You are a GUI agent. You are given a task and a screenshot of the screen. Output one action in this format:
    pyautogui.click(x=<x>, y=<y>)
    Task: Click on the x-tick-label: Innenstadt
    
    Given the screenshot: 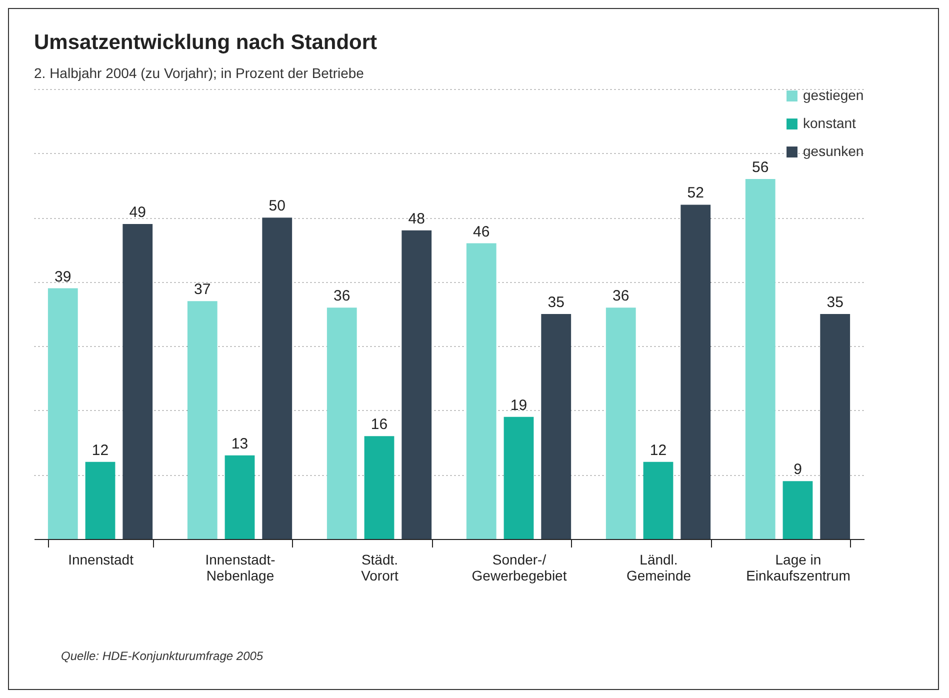 What is the action you would take?
    pyautogui.click(x=101, y=560)
    